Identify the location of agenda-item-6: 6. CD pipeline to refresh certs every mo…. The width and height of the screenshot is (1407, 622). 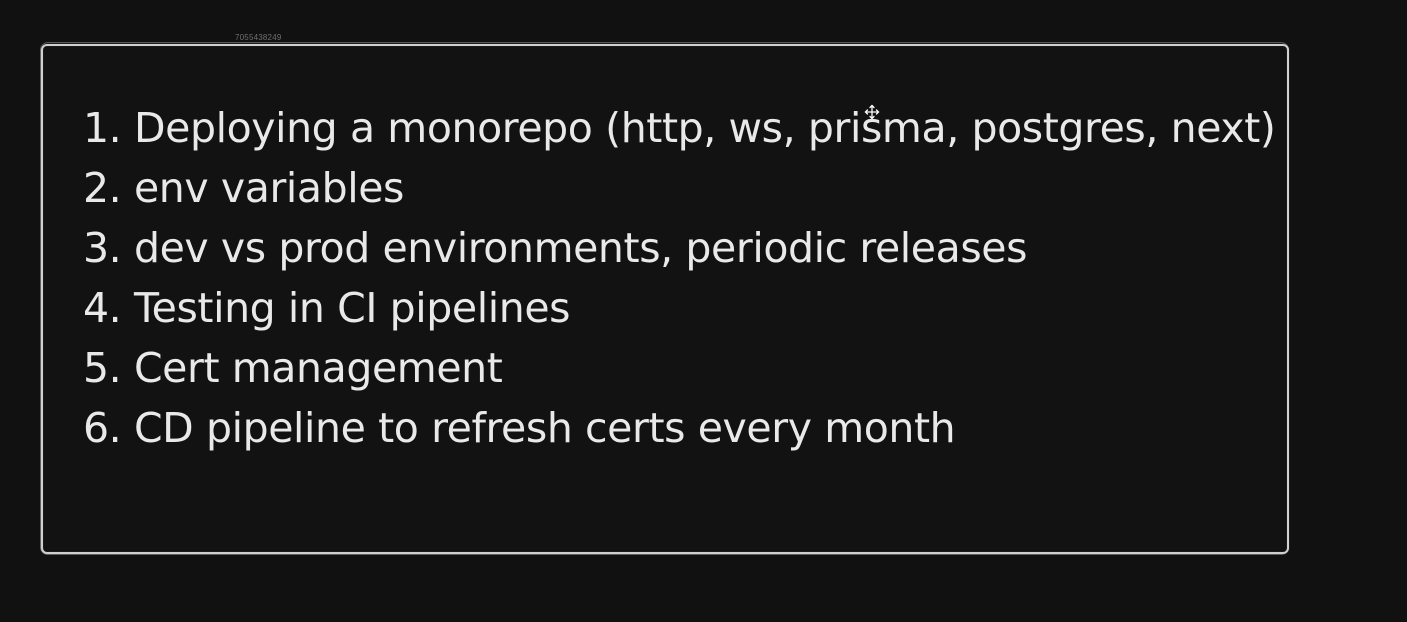
(519, 428).